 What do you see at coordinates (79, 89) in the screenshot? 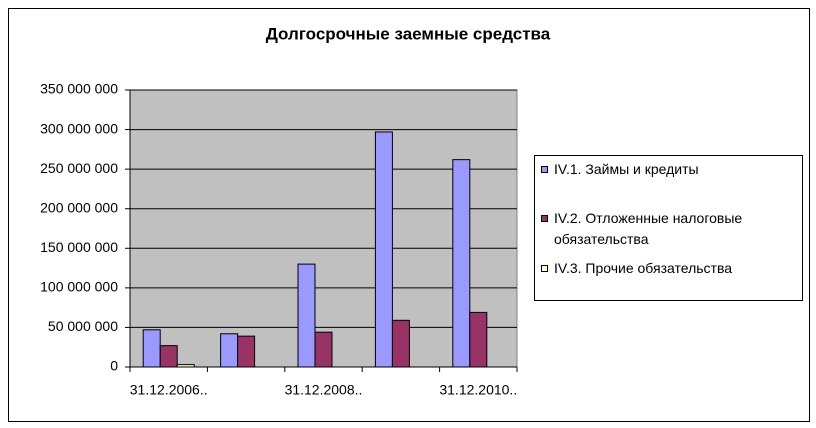
I see `y-tick-label: 350 000 000` at bounding box center [79, 89].